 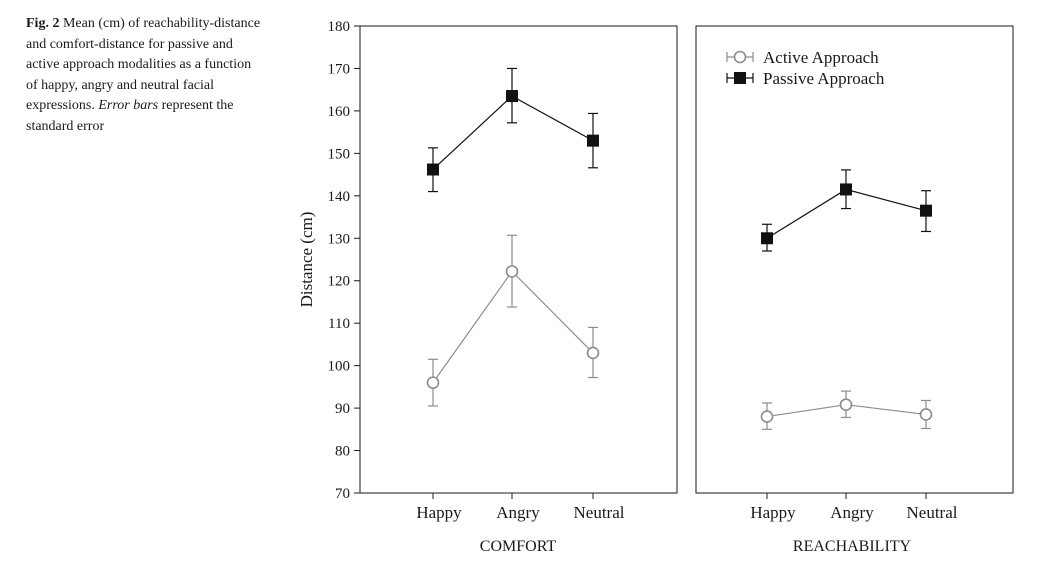 What do you see at coordinates (339, 324) in the screenshot?
I see `y-tick-label: 110` at bounding box center [339, 324].